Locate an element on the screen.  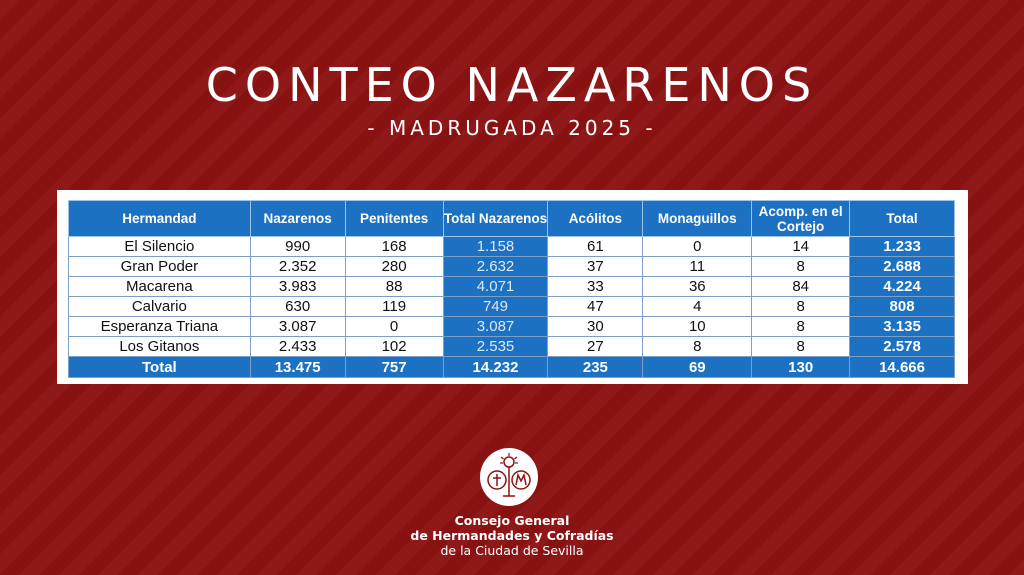
table-cell: 33 is located at coordinates (595, 286).